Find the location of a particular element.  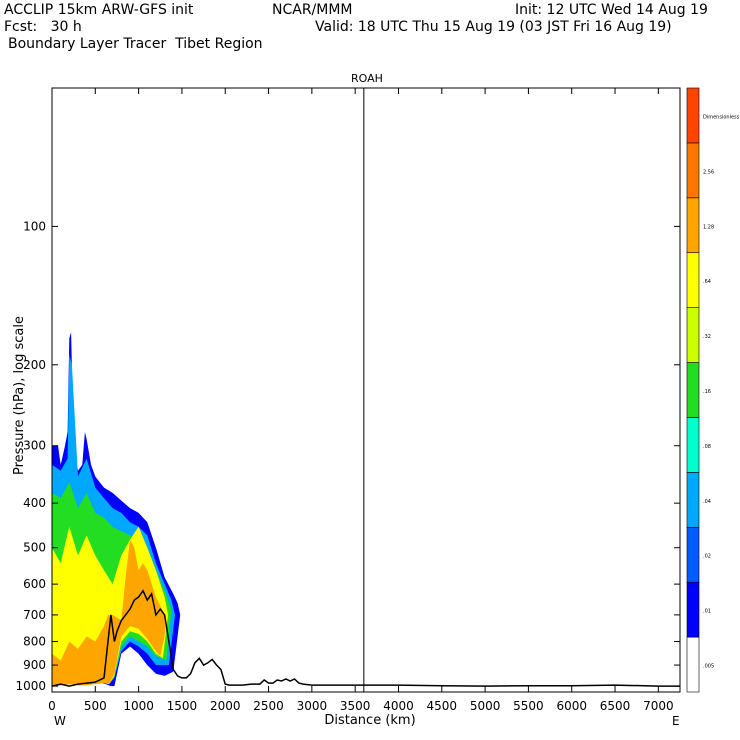

x-tick-label-9: 4500 is located at coordinates (442, 706).